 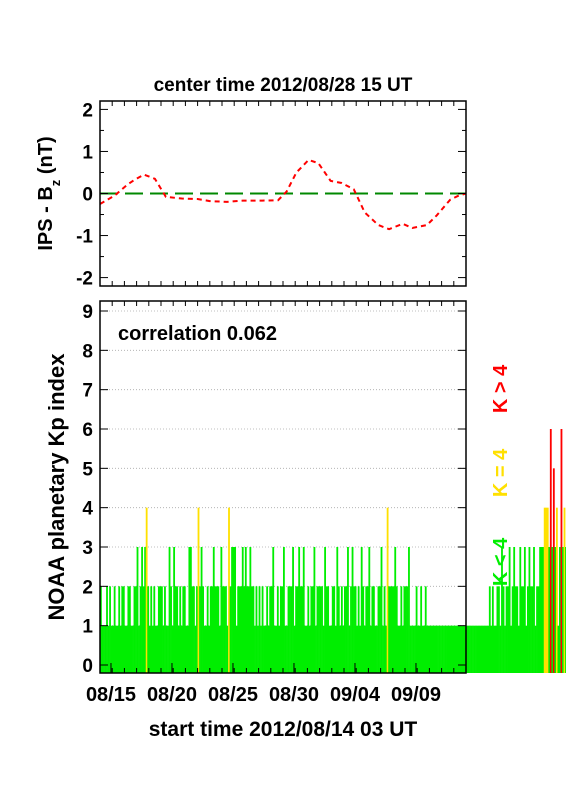 What do you see at coordinates (87, 587) in the screenshot?
I see `kp-y-tick-label: 2` at bounding box center [87, 587].